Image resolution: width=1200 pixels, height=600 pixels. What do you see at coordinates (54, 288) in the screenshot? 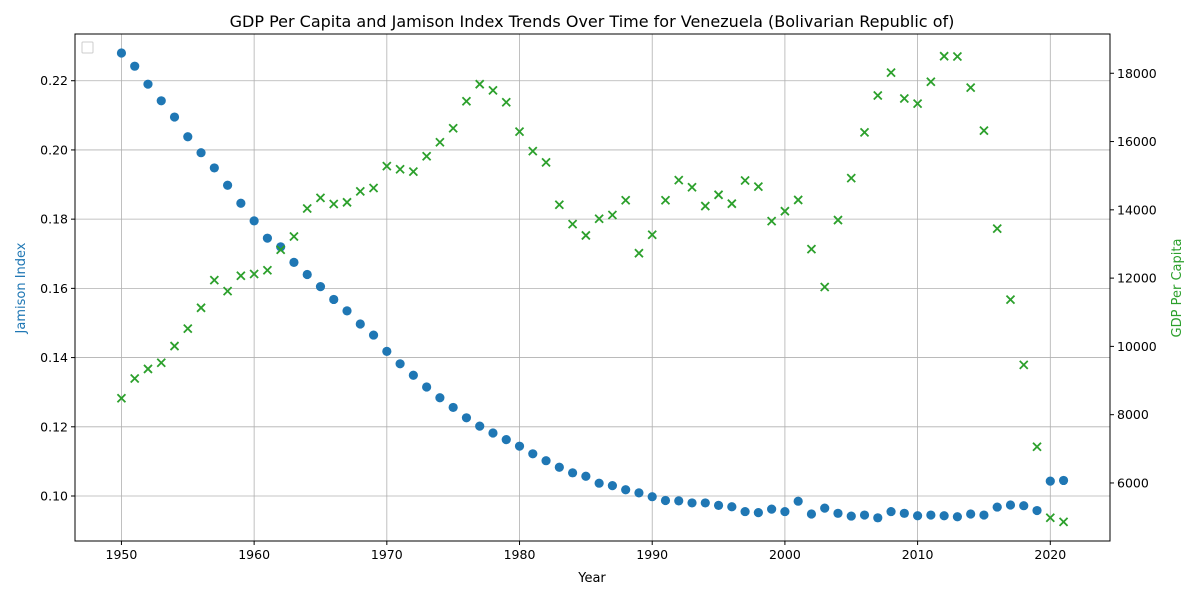
I see `y-left-tick-label: 0.16` at bounding box center [54, 288].